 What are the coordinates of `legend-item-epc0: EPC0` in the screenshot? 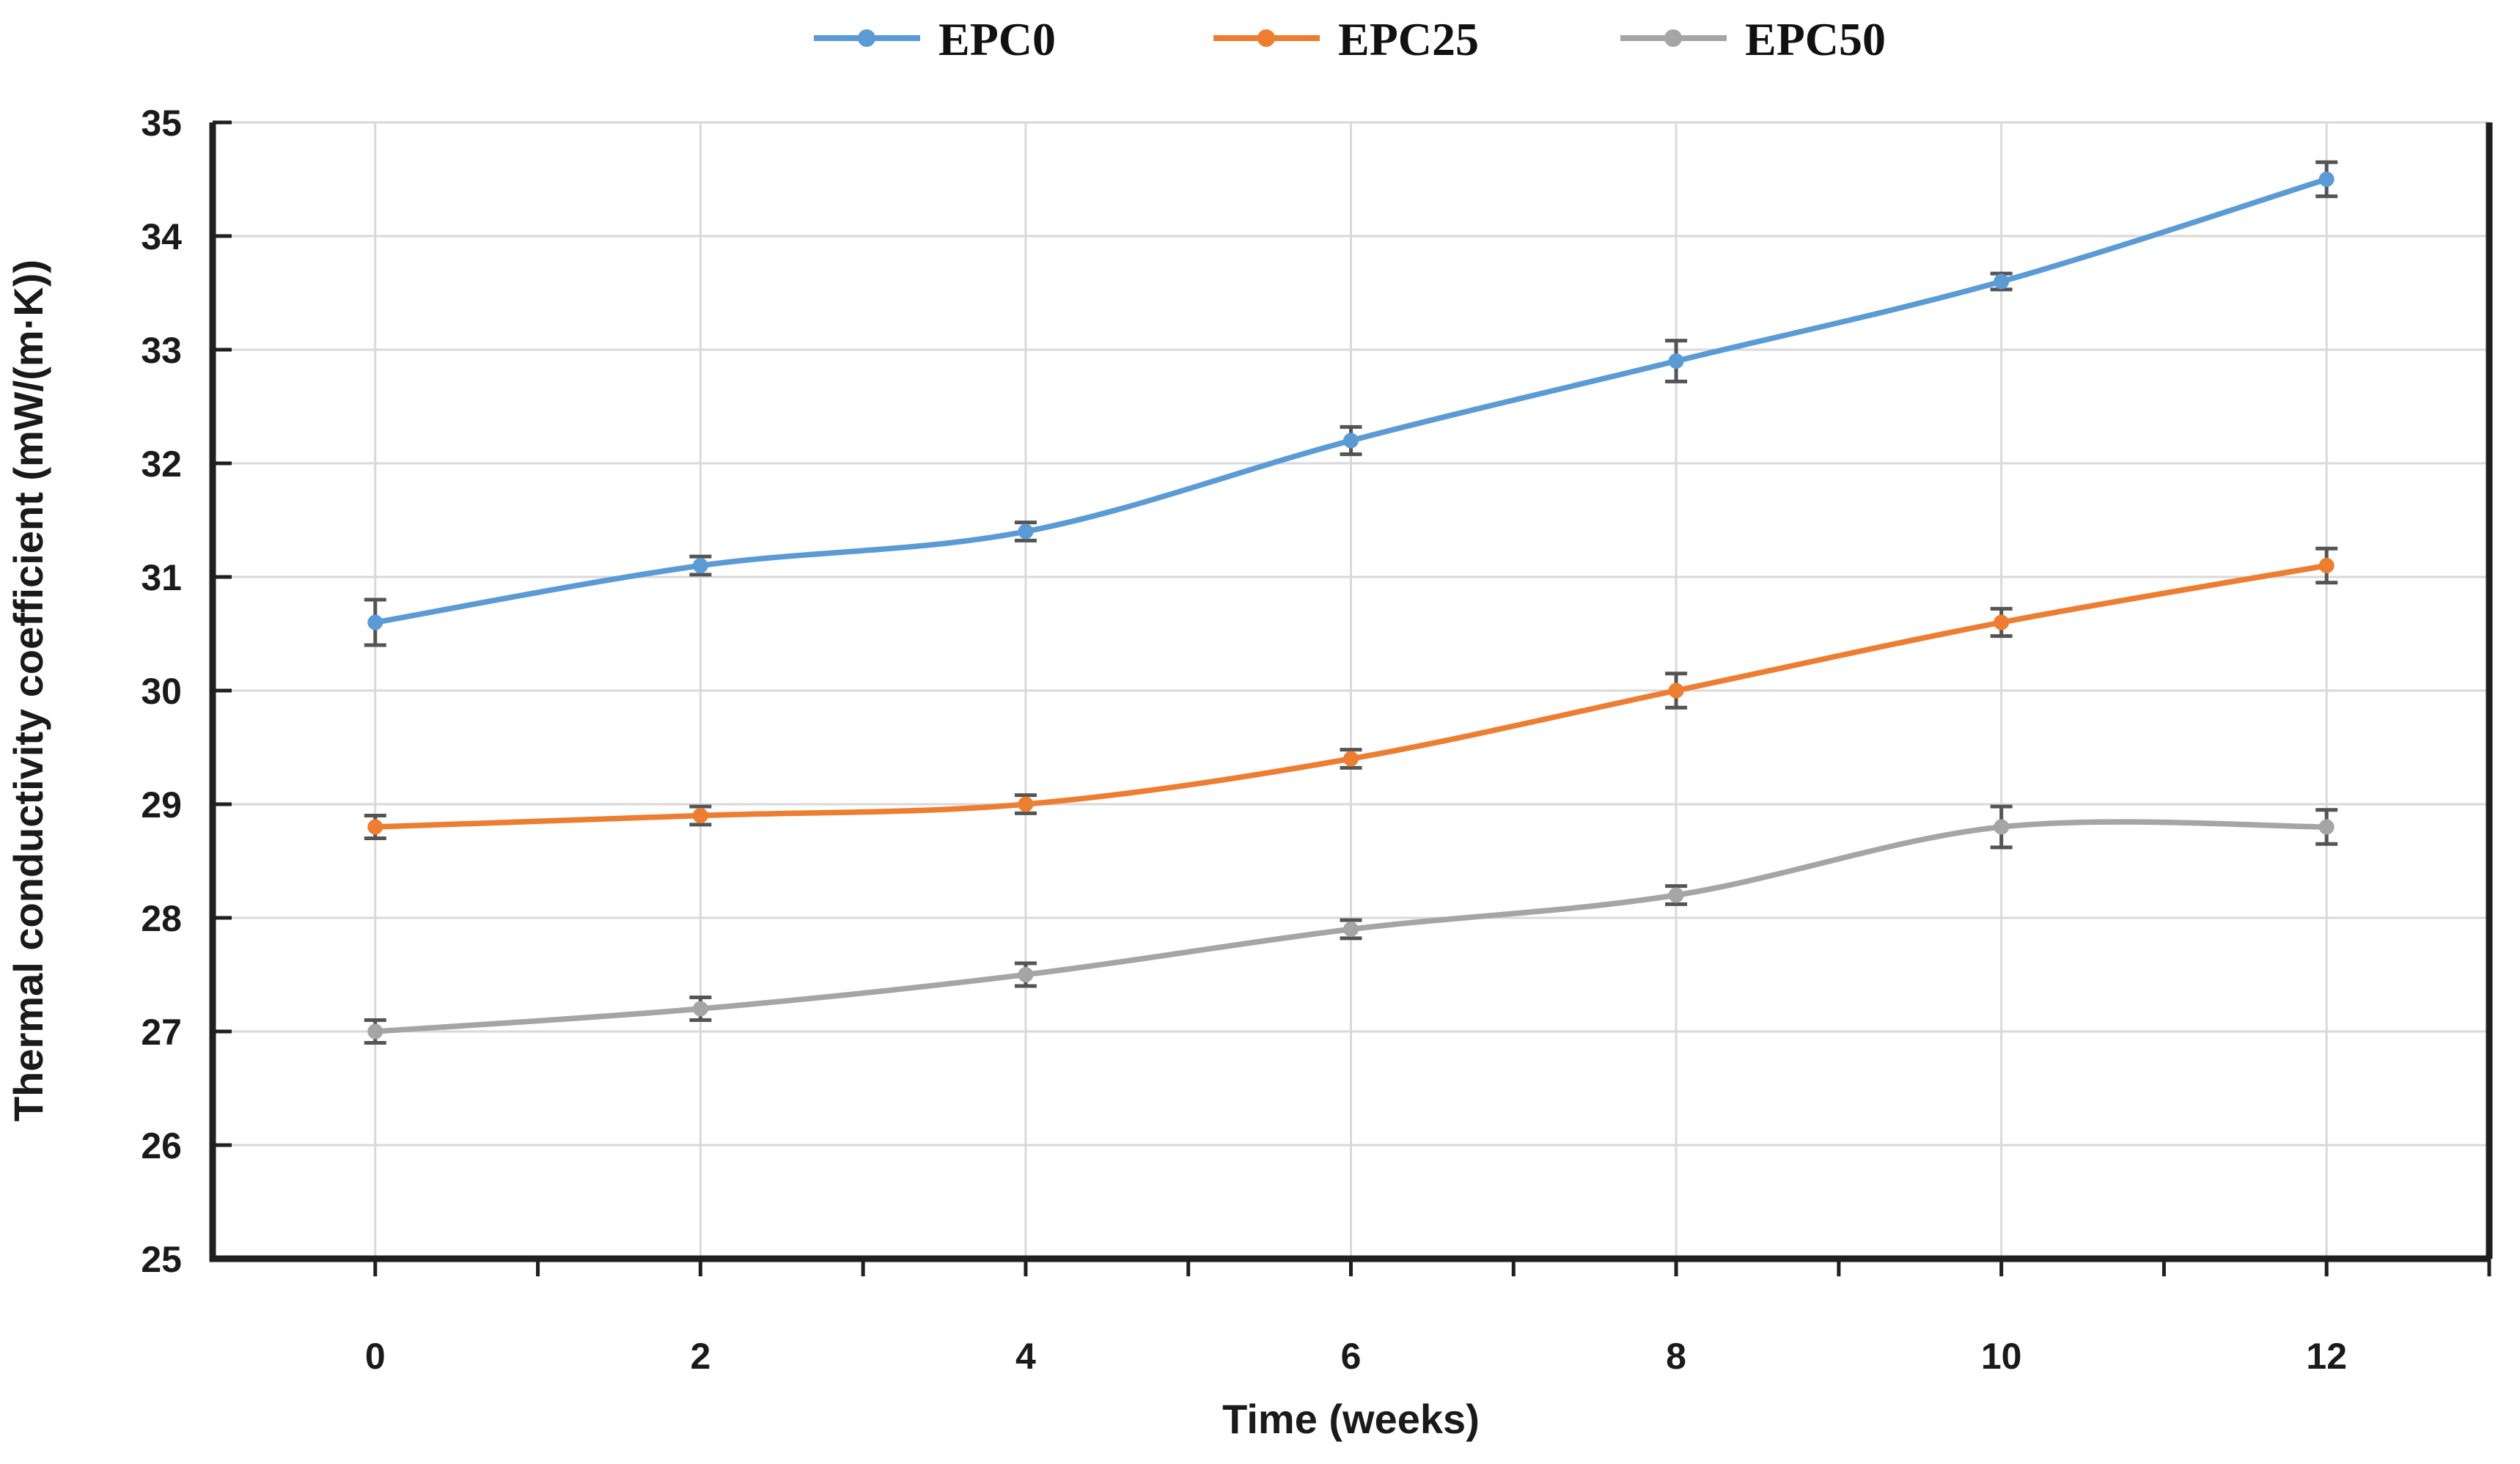 It's located at (935, 39).